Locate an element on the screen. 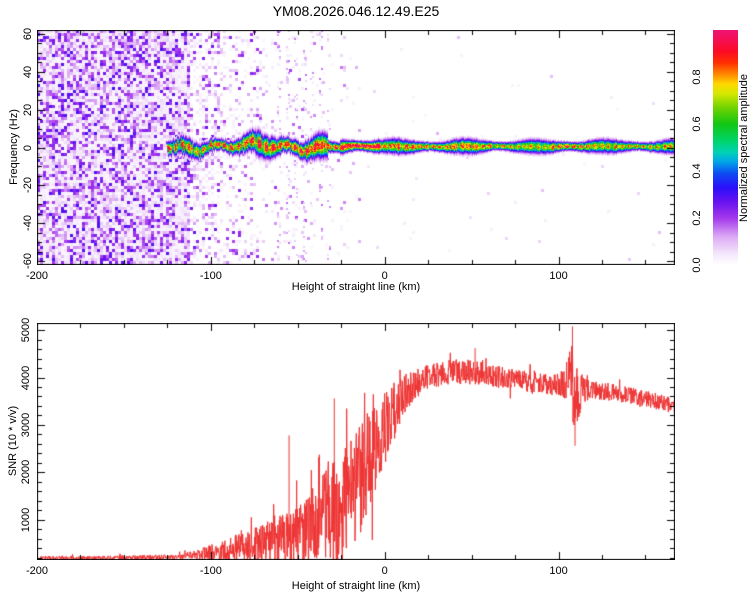  colorbar-tick-label: 0.6 is located at coordinates (697, 124).